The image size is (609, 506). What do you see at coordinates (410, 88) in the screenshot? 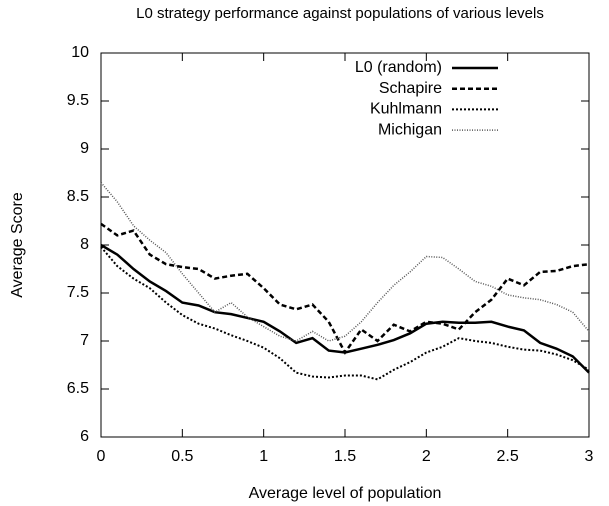
I see `legend-label: Schapire` at bounding box center [410, 88].